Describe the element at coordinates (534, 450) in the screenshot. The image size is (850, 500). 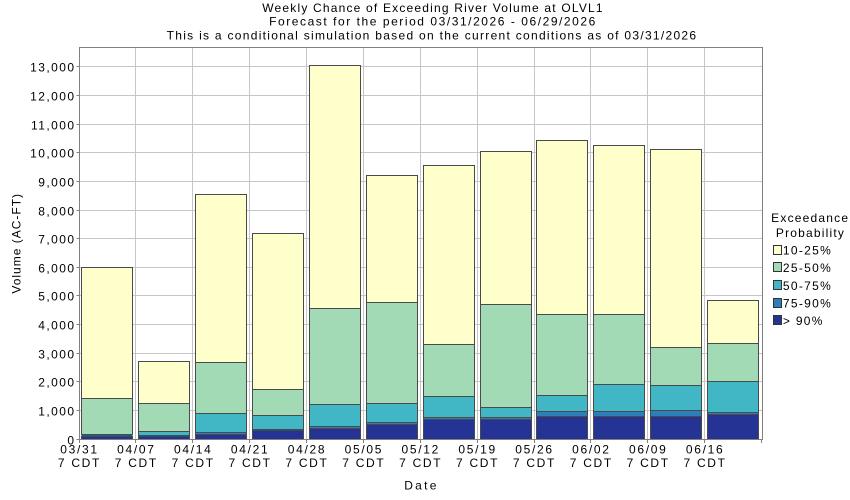
I see `svg-text: 05/26` at that location.